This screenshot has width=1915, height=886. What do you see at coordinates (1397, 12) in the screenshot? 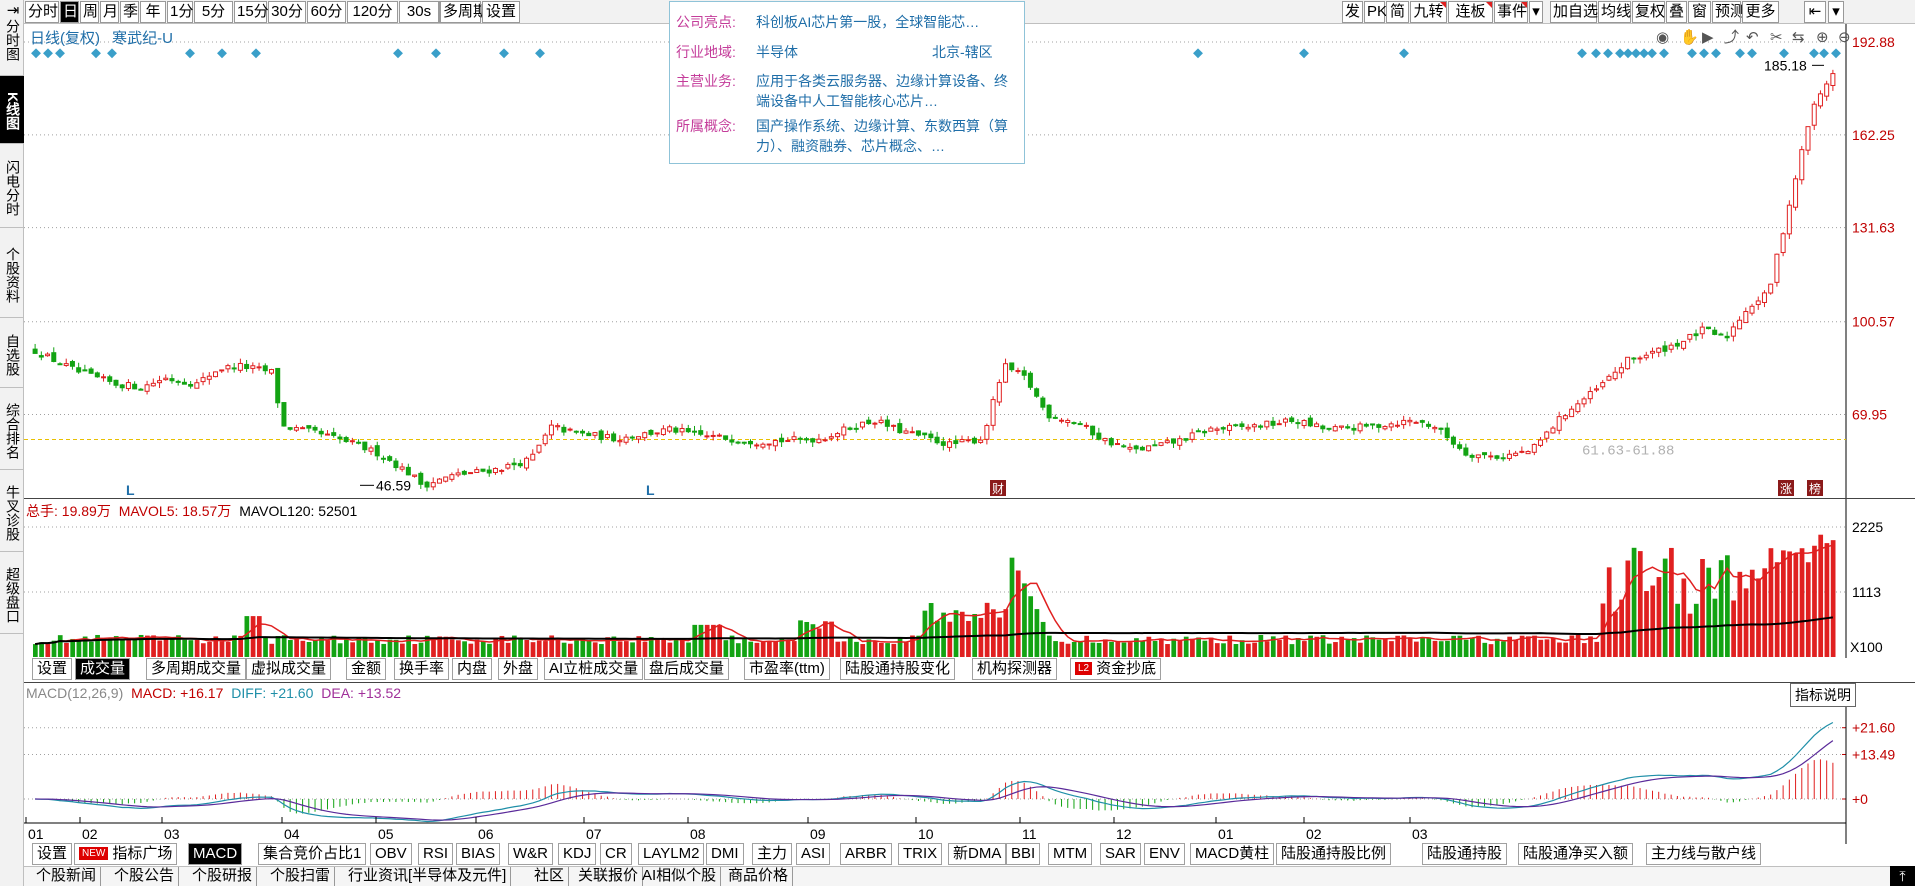
I see `toolbar-right-btn-2: 简` at bounding box center [1397, 12].